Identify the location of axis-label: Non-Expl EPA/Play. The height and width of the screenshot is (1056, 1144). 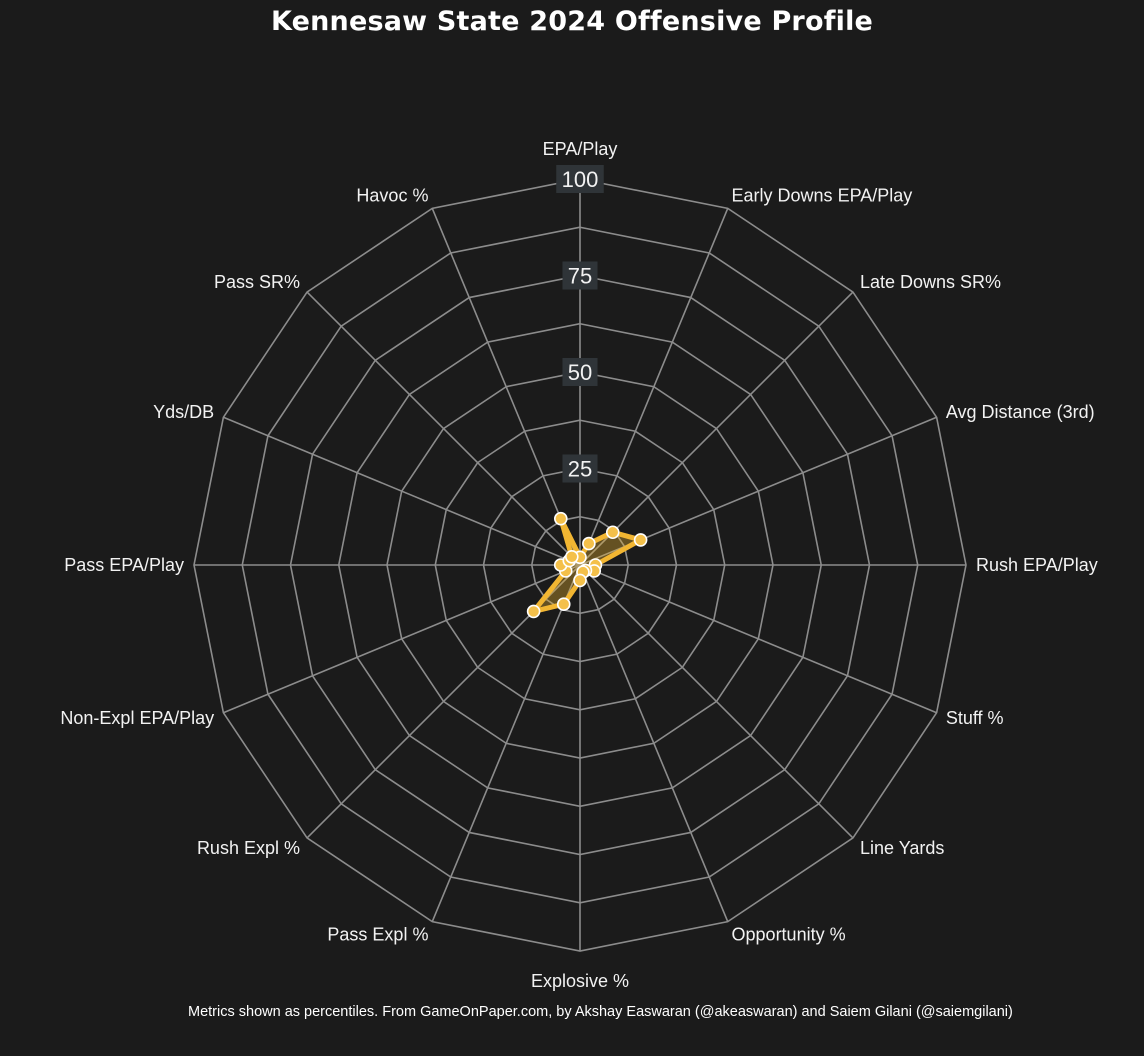
(137, 718).